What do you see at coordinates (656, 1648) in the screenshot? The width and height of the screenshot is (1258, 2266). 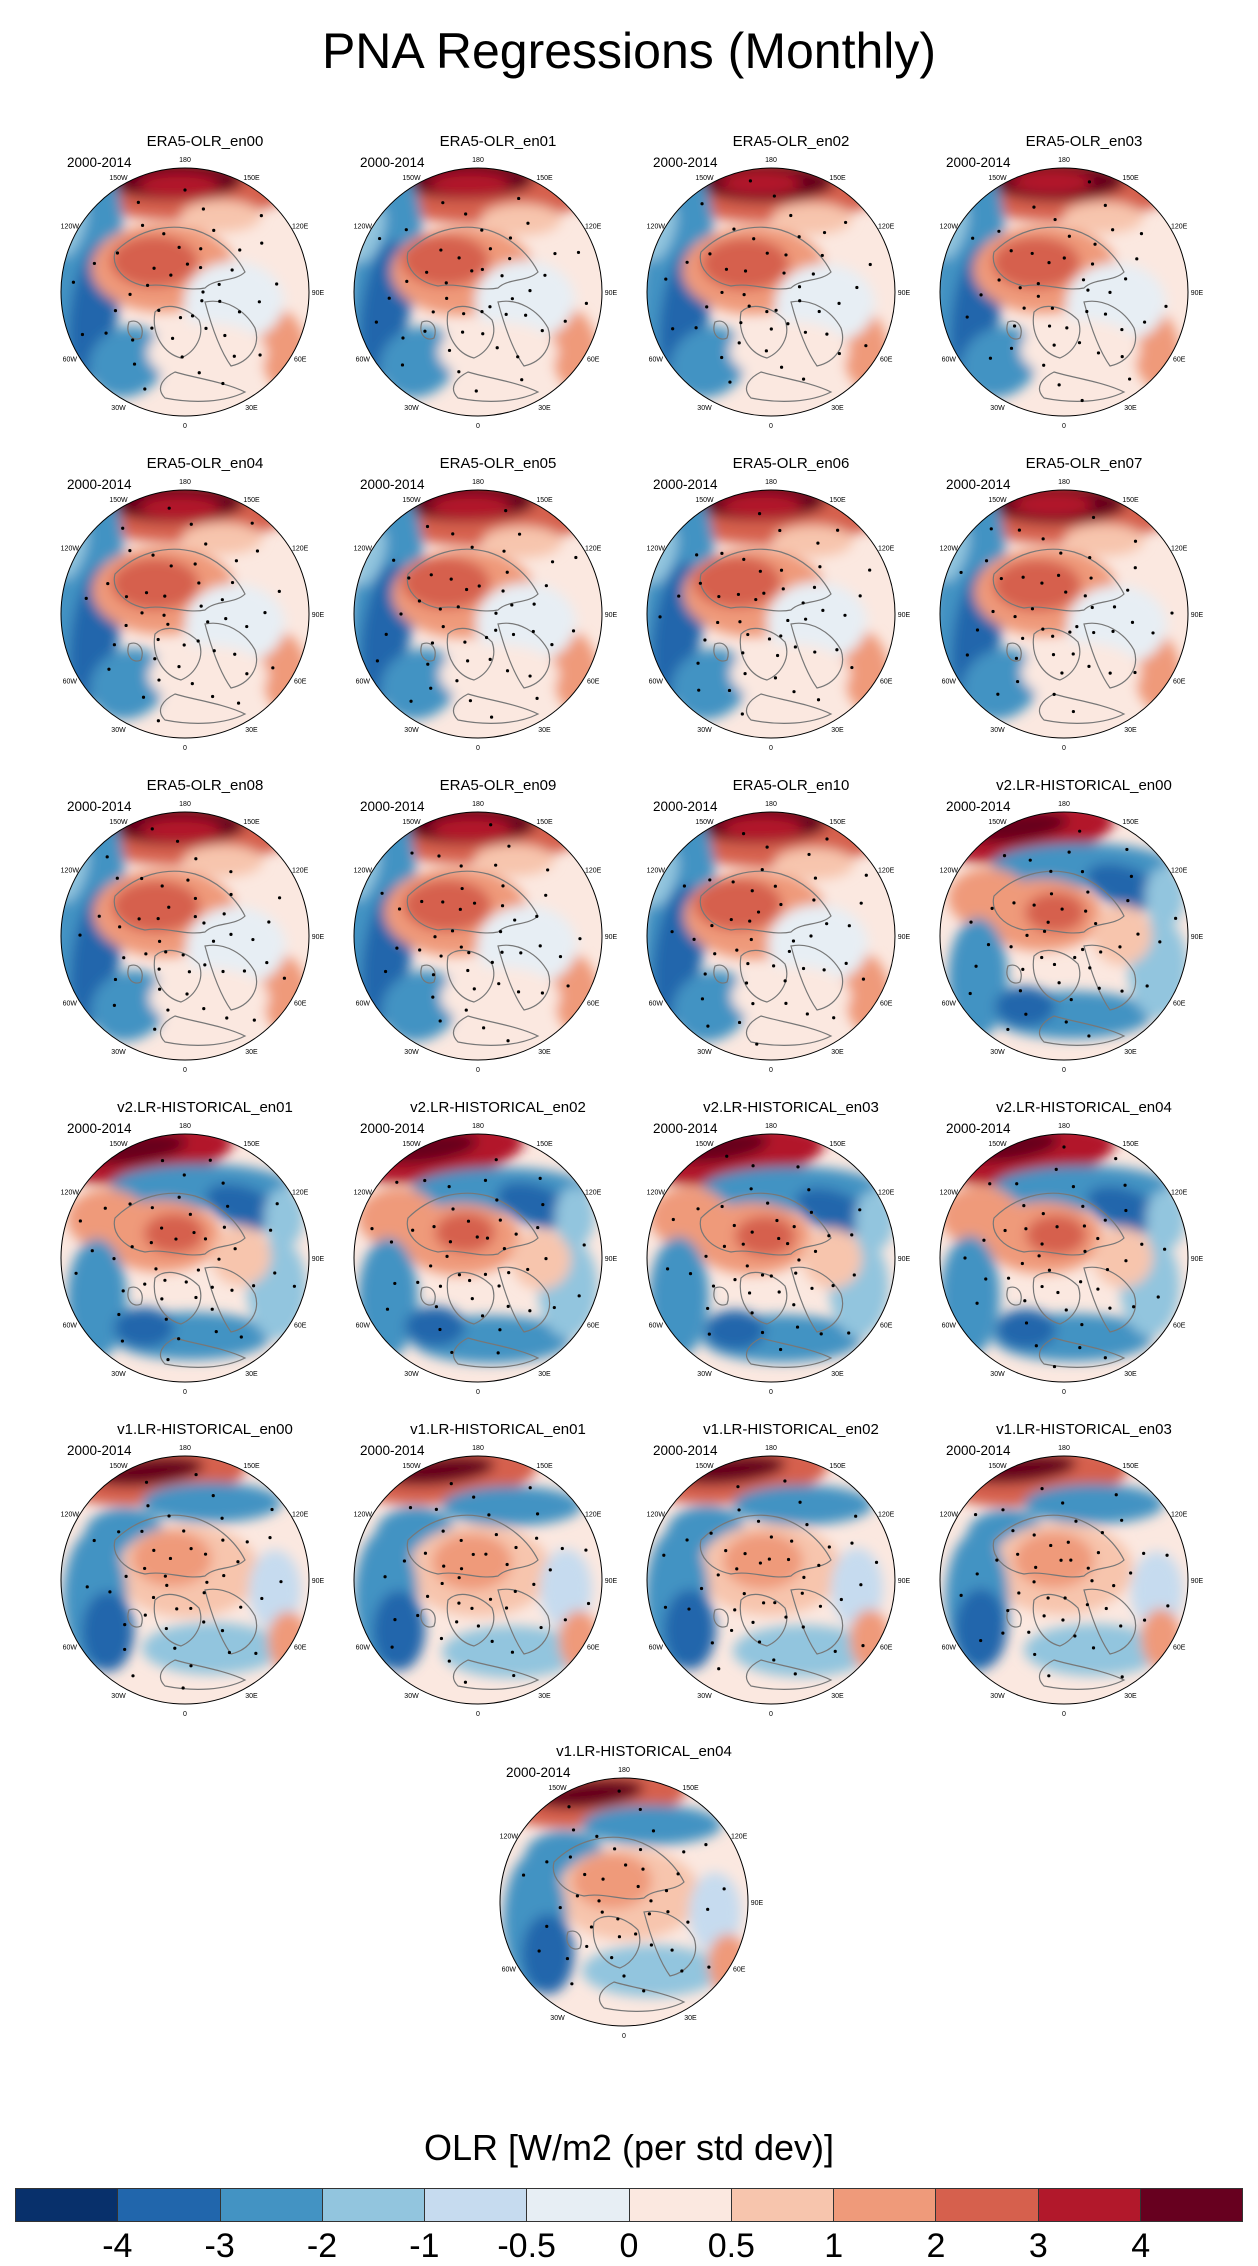 I see `longitude-label: 60W` at bounding box center [656, 1648].